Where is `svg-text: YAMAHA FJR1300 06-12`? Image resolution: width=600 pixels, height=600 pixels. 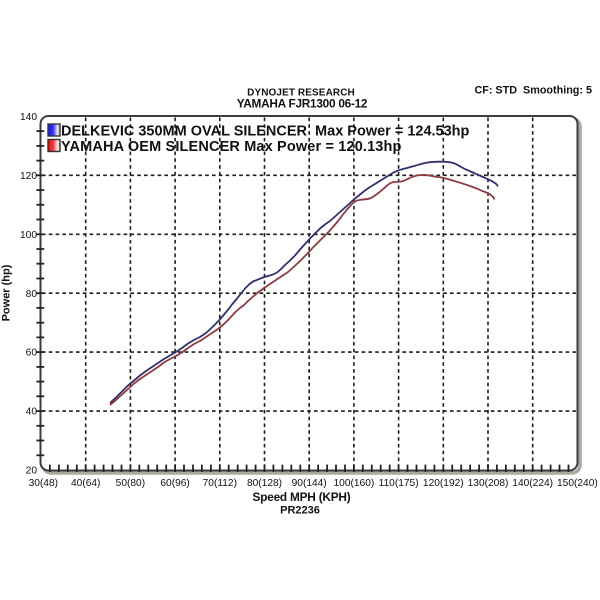 svg-text: YAMAHA FJR1300 06-12 is located at coordinates (302, 104).